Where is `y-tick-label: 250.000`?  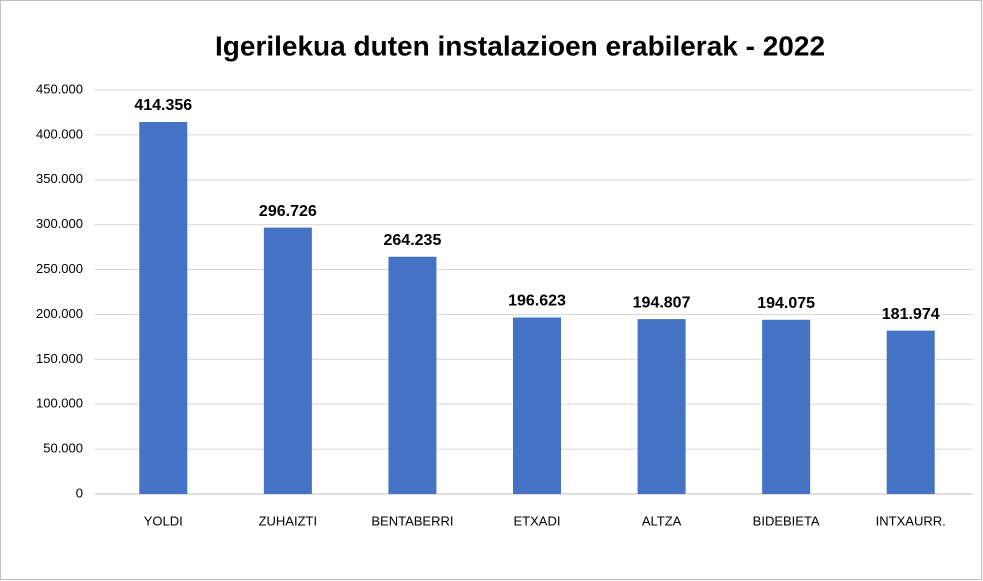
y-tick-label: 250.000 is located at coordinates (59, 268).